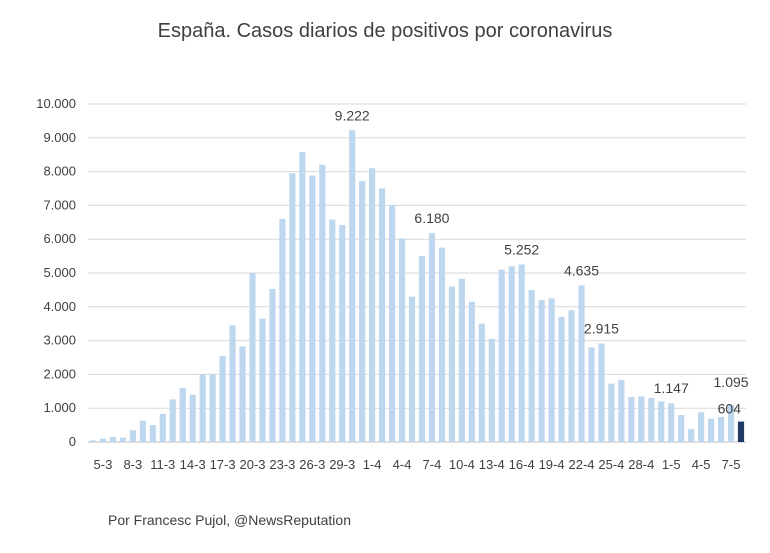  Describe the element at coordinates (671, 388) in the screenshot. I see `data-label: 1.147` at that location.